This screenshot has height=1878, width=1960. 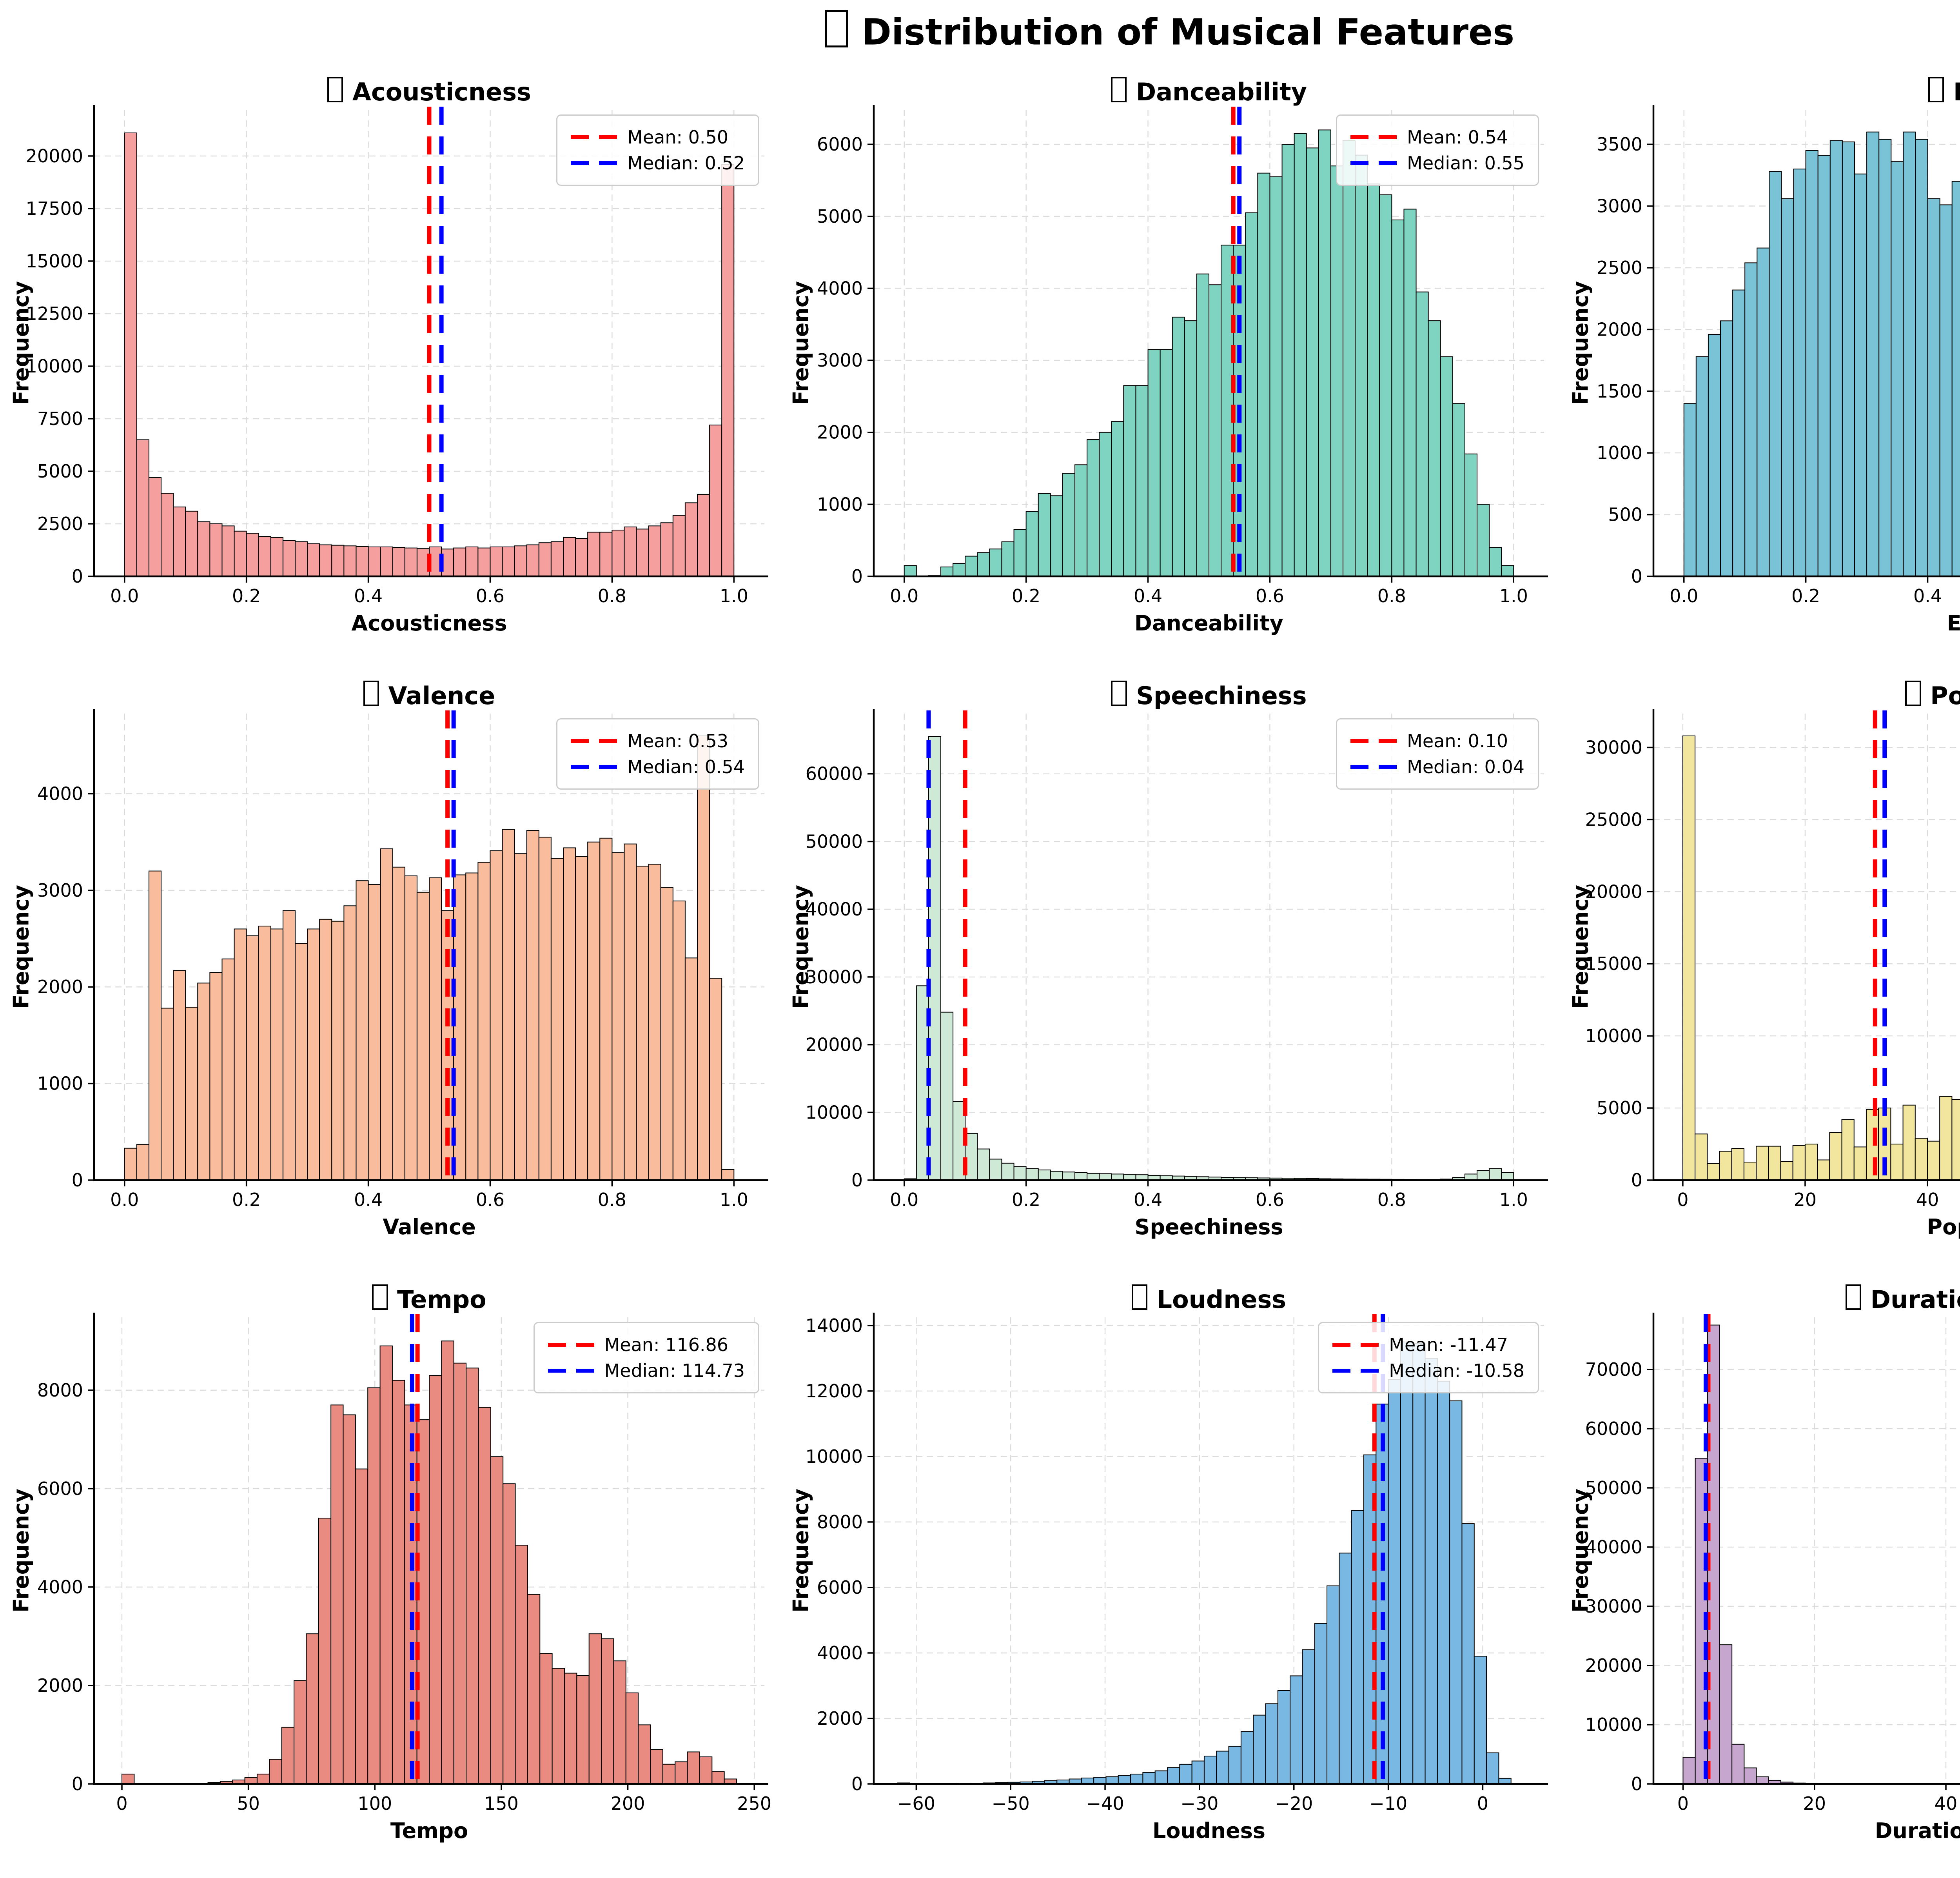 I want to click on y-tick-label: 0, so click(x=1636, y=576).